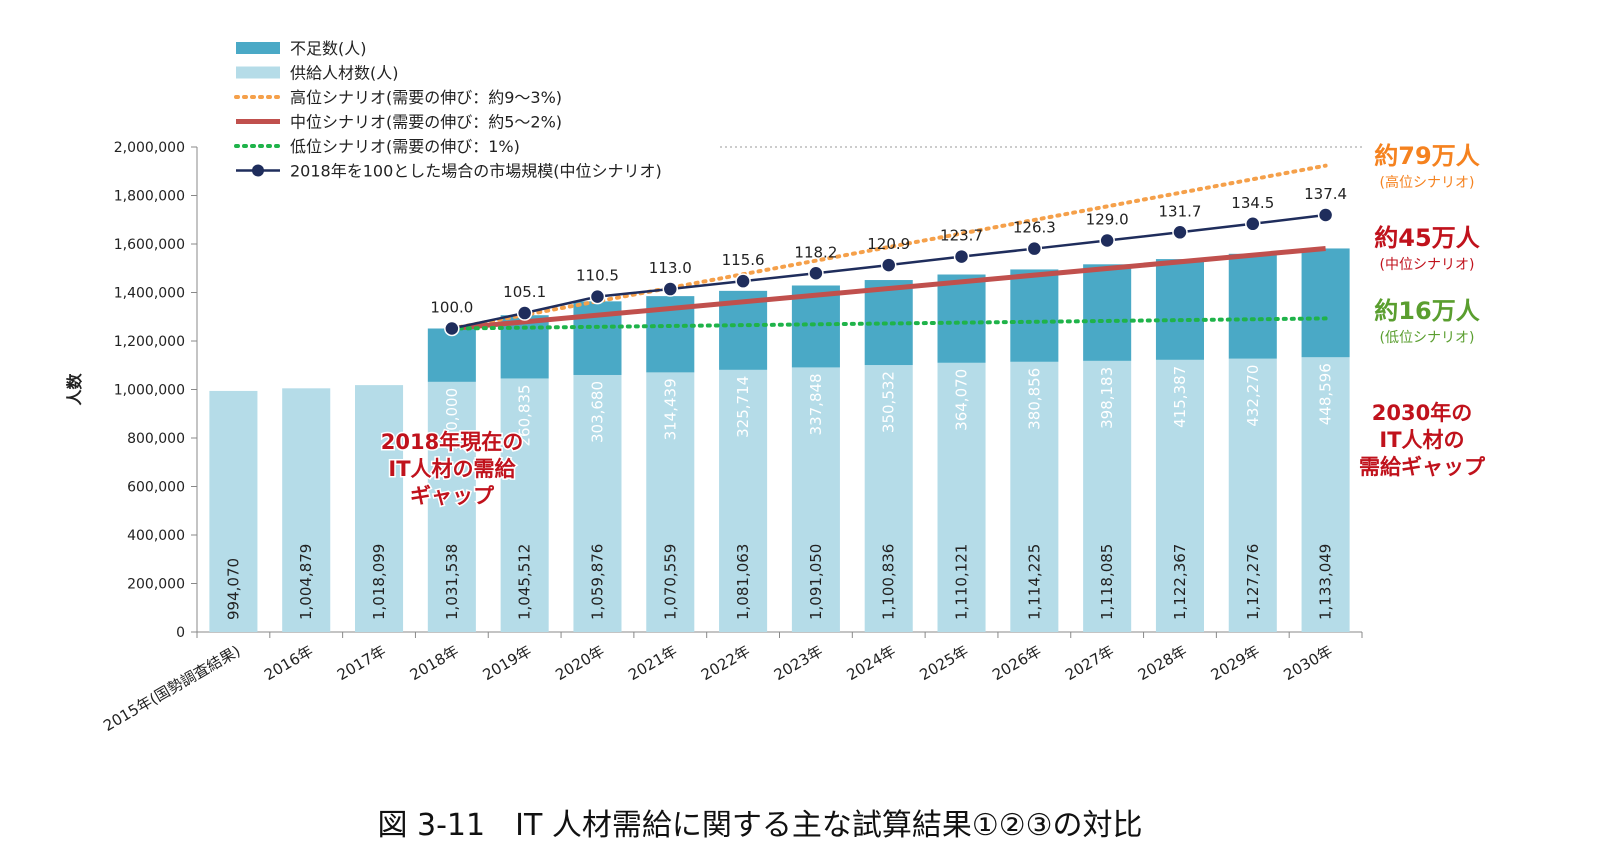 Image resolution: width=1600 pixels, height=866 pixels. Describe the element at coordinates (1034, 582) in the screenshot. I see `supply-value-label: 1,114,225` at that location.